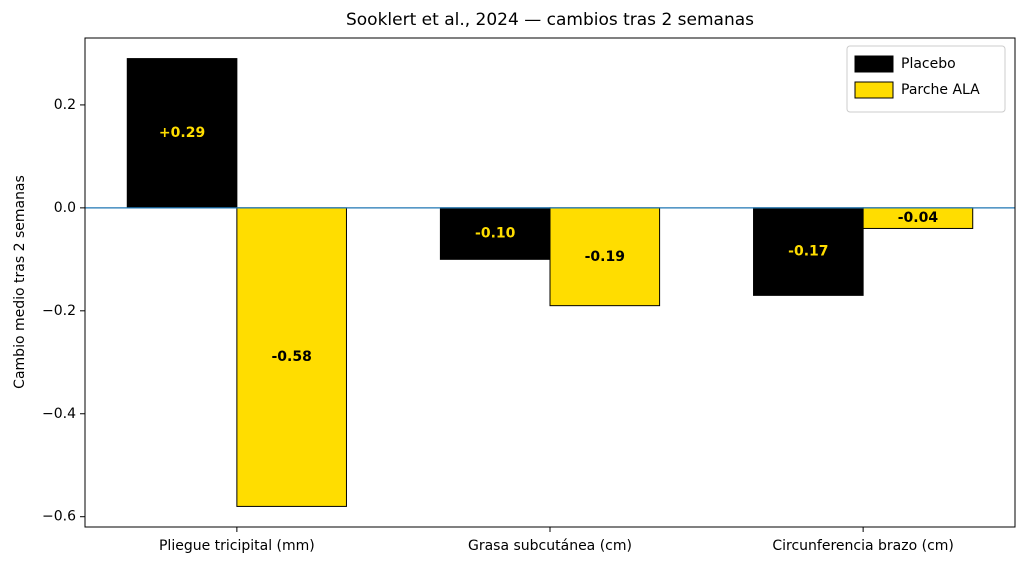 Image resolution: width=1024 pixels, height=565 pixels. I want to click on value-label: -0.10, so click(495, 234).